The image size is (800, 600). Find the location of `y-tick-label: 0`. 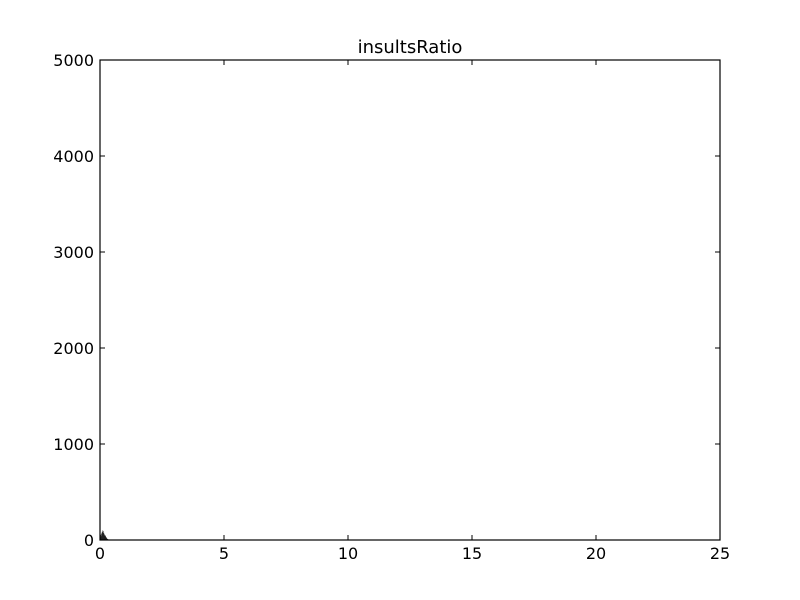

y-tick-label: 0 is located at coordinates (89, 540).